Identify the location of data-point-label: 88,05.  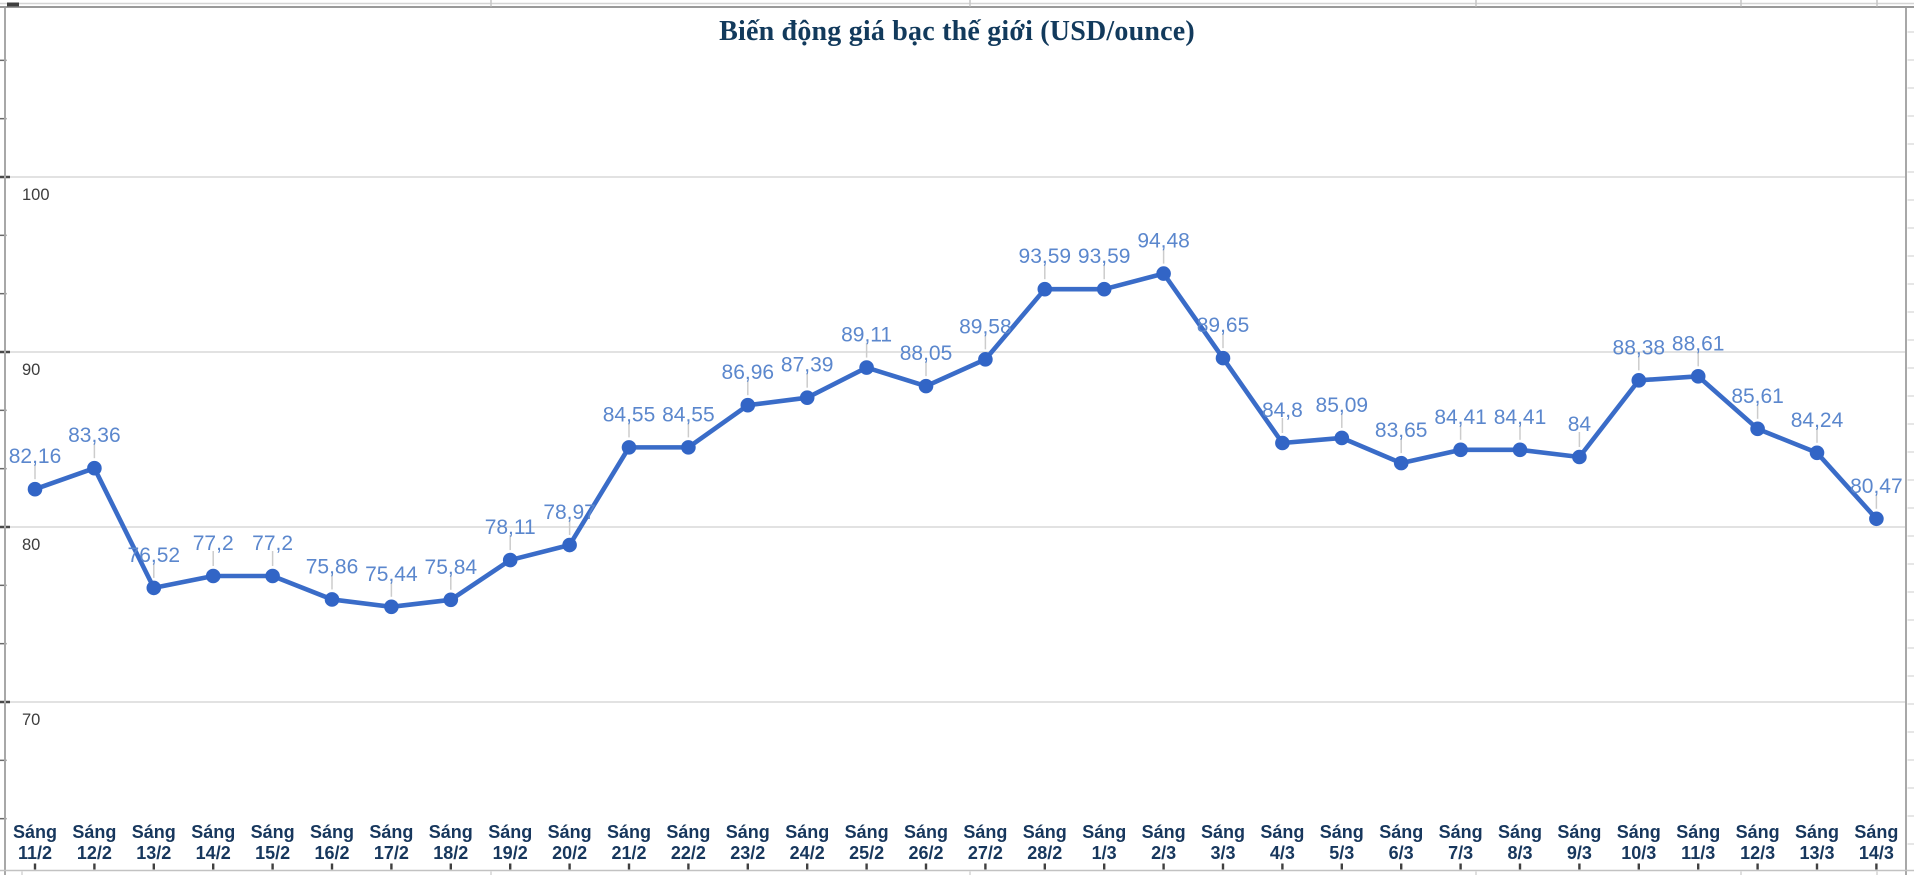
(926, 353).